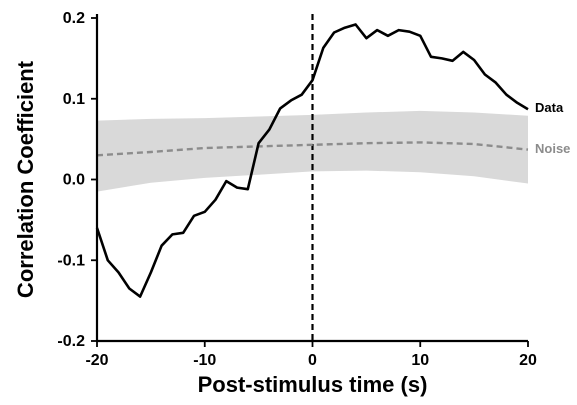  I want to click on series-labels: Data Noise, so click(552, 128).